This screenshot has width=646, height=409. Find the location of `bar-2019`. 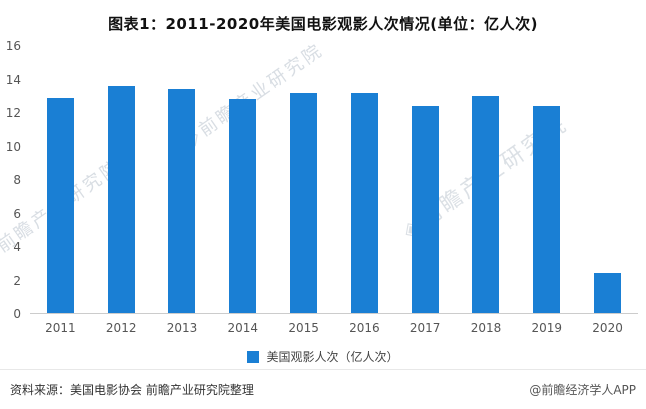

bar-2019 is located at coordinates (547, 209).